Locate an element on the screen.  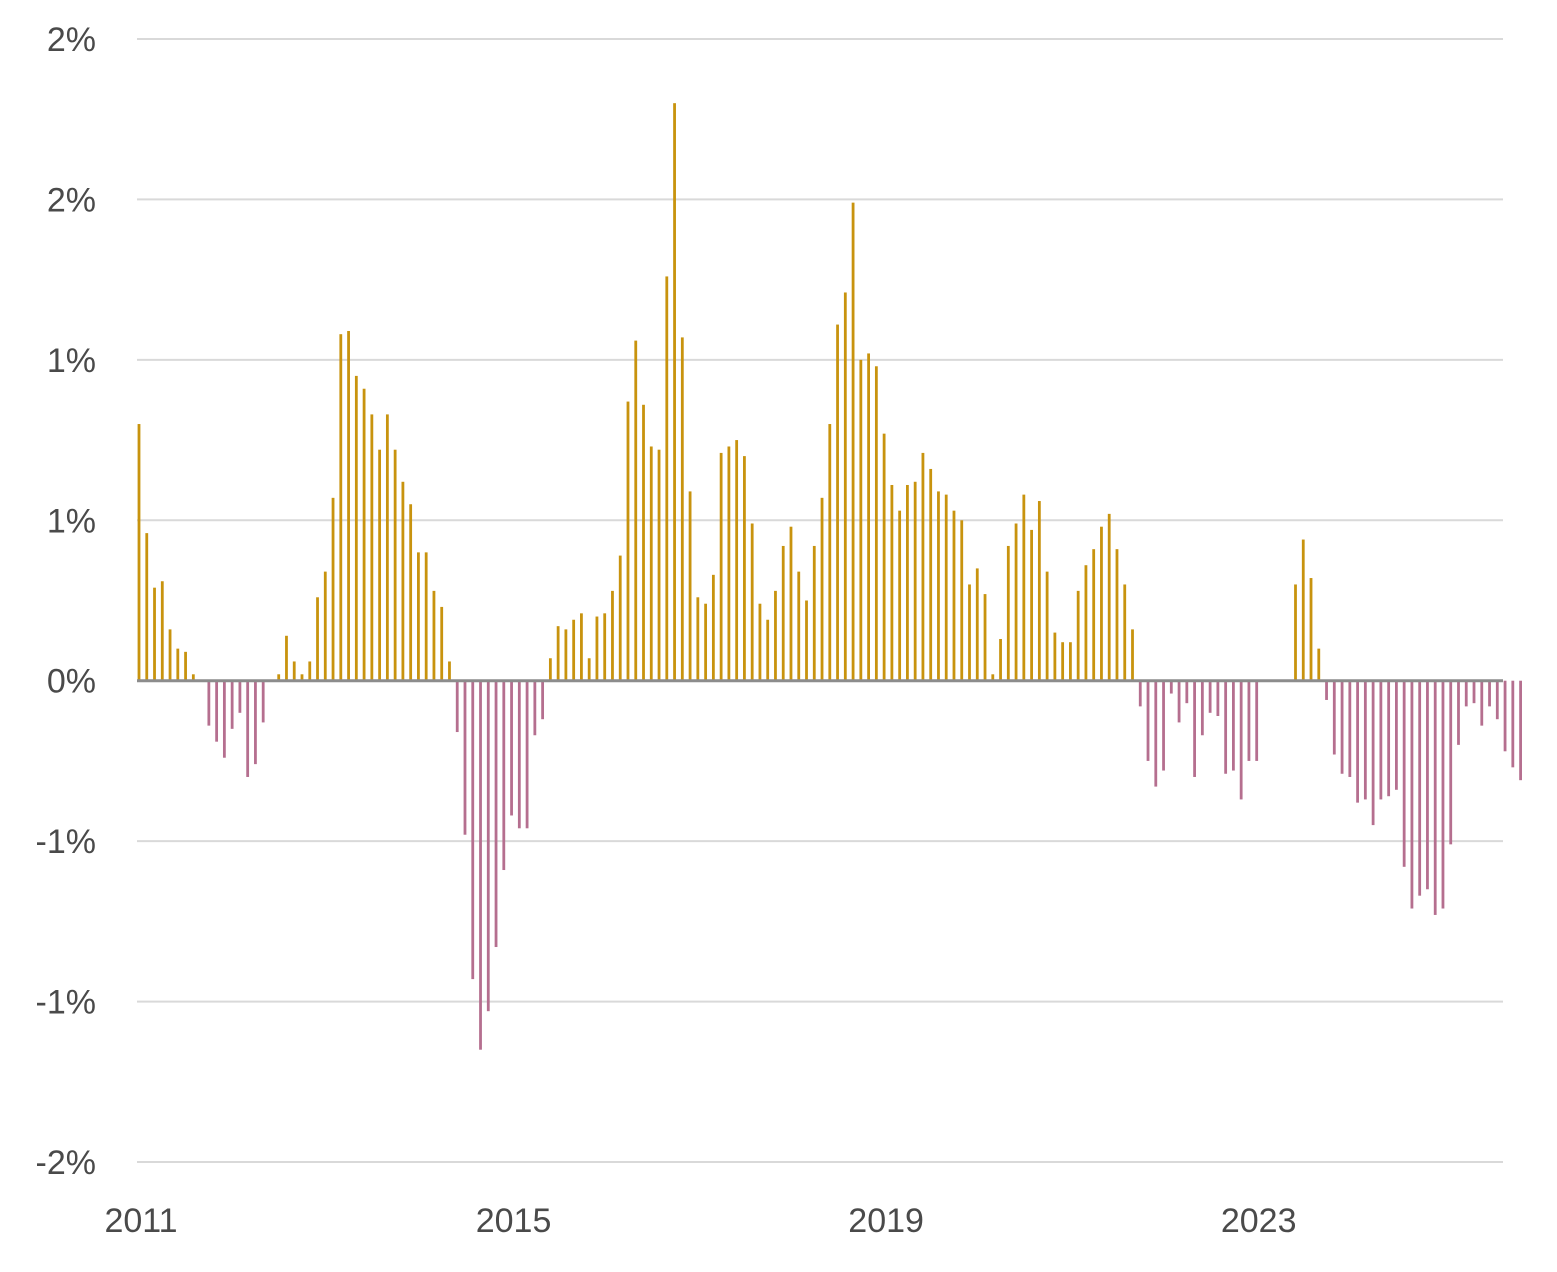
y-tick-label: 2% is located at coordinates (71, 200).